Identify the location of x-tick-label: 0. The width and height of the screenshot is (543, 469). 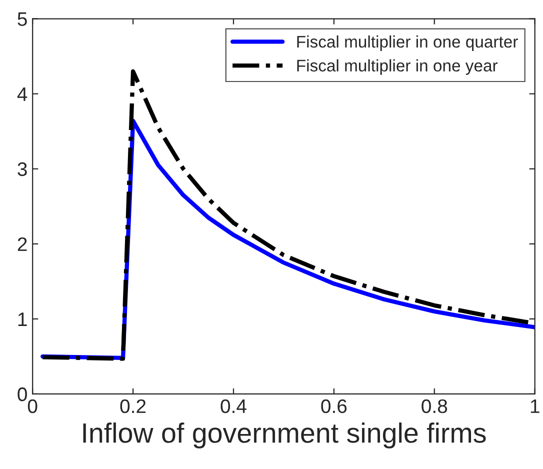
(33, 406).